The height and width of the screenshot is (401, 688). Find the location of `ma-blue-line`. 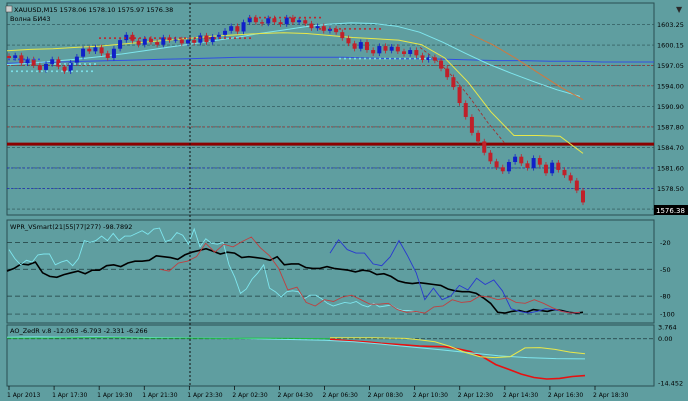

ma-blue-line is located at coordinates (330, 60).